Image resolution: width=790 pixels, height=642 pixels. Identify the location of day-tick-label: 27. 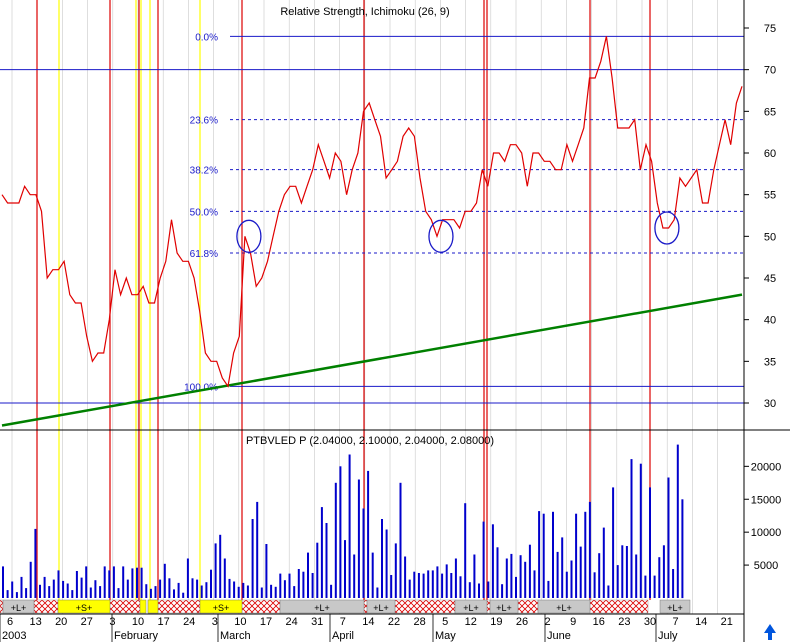
(87, 622).